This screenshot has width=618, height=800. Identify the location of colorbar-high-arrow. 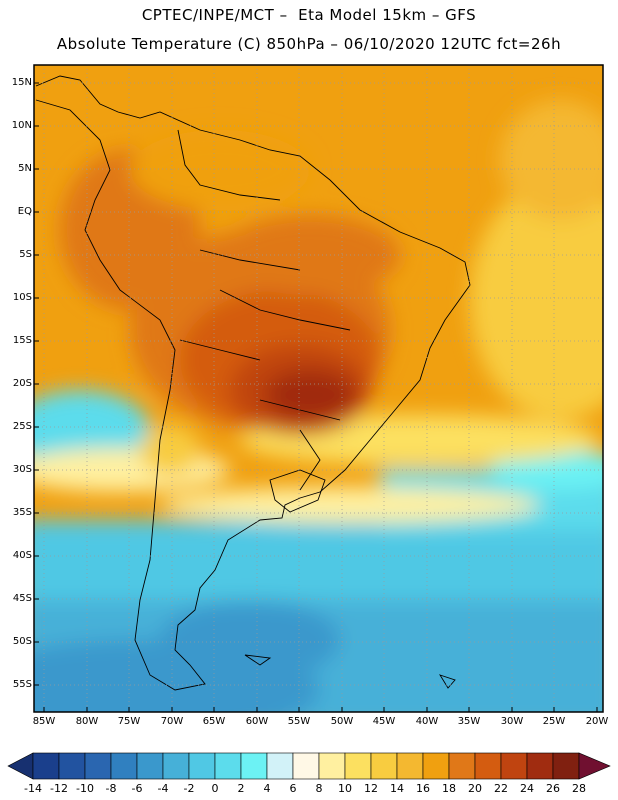
(594, 766).